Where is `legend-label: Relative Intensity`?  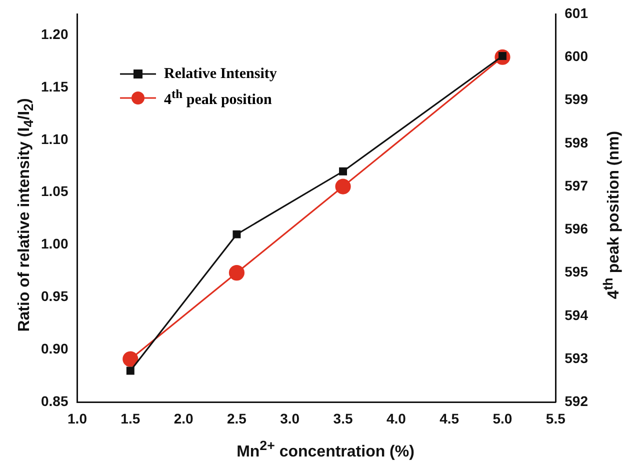 legend-label: Relative Intensity is located at coordinates (220, 74).